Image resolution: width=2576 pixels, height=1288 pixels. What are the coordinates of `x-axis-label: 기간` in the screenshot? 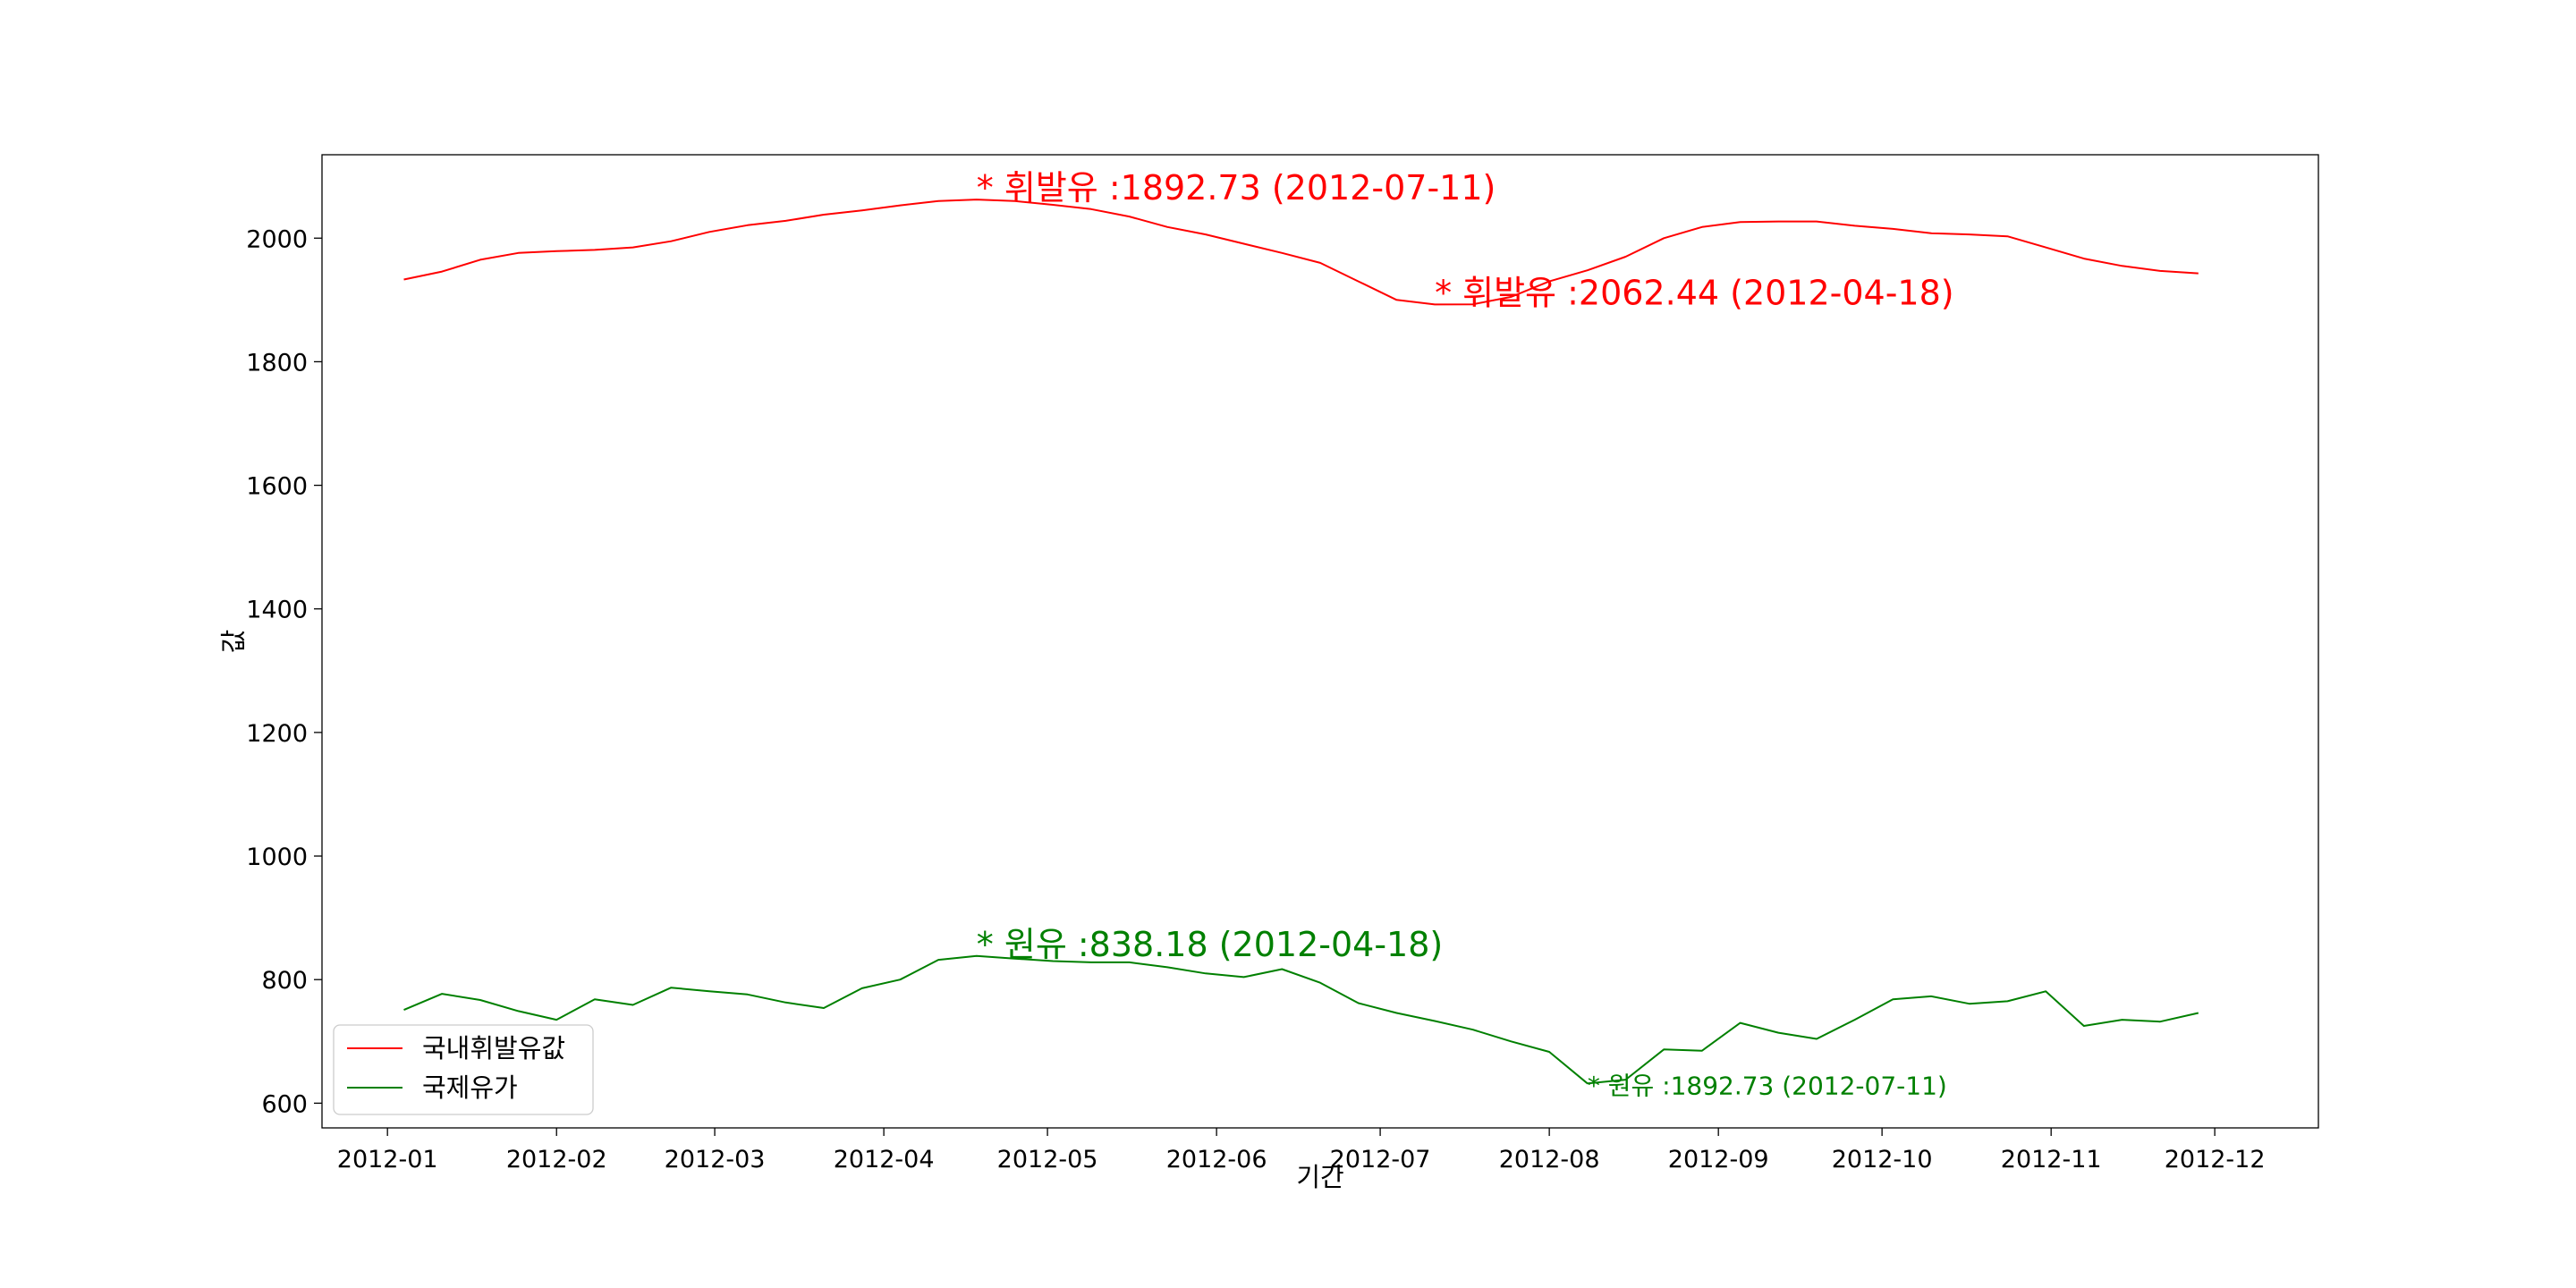 It's located at (1319, 1177).